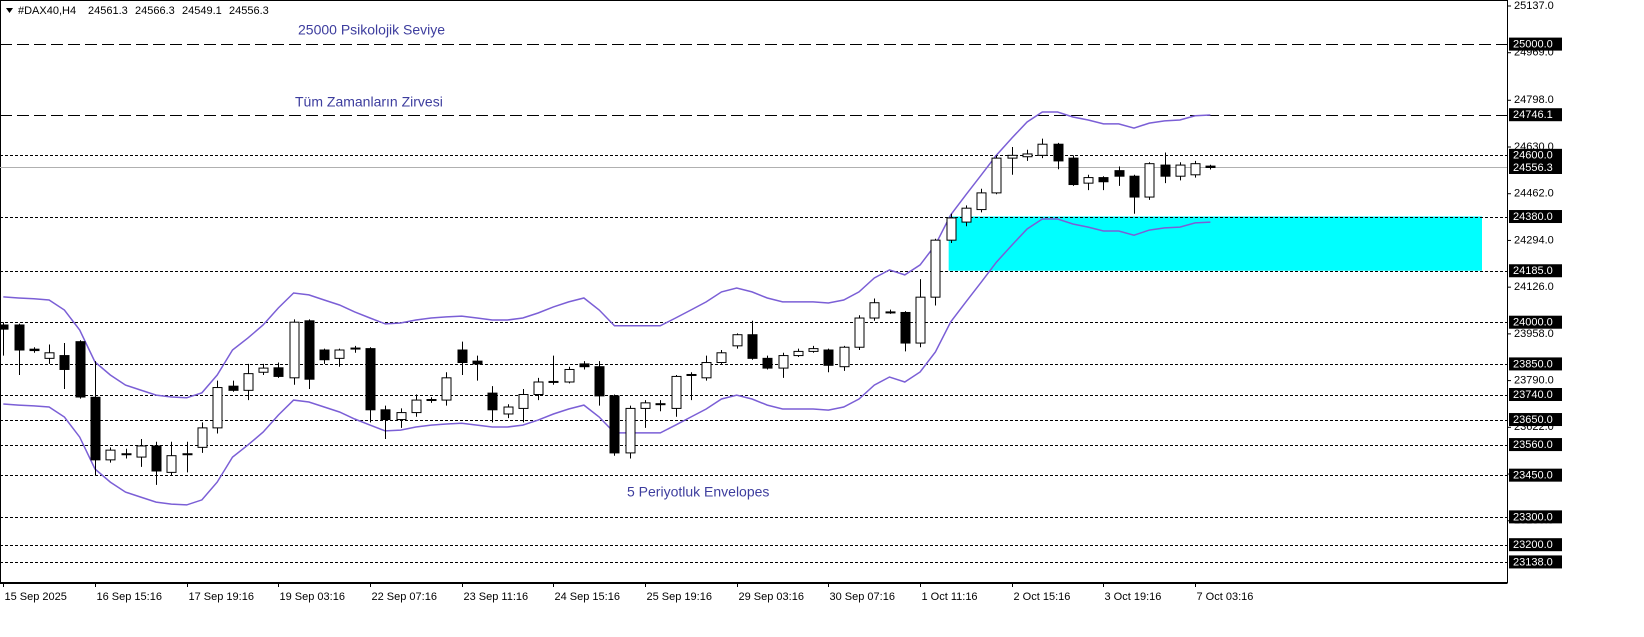  Describe the element at coordinates (1533, 271) in the screenshot. I see `level-label: 24185.0` at that location.